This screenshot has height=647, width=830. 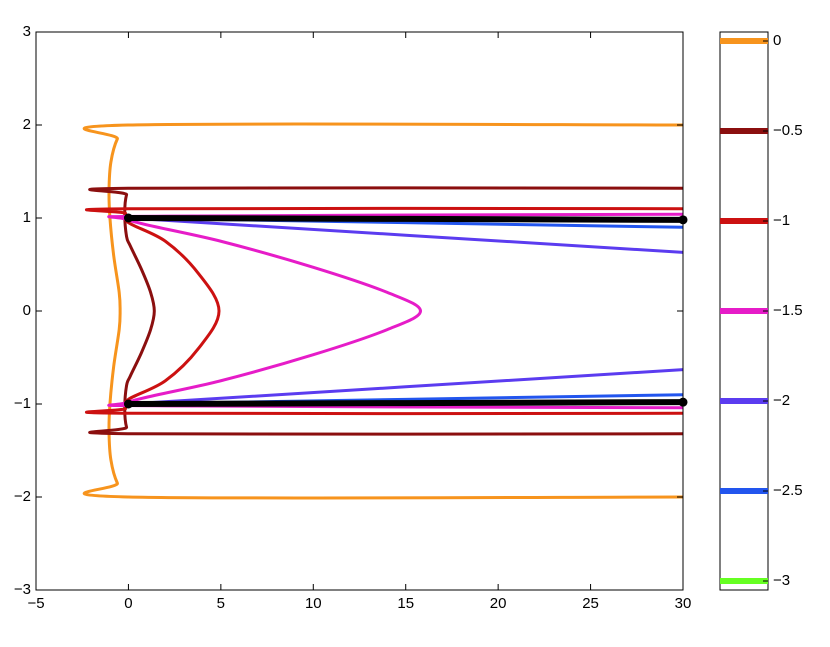 I want to click on x-tick-label: 20, so click(x=498, y=603).